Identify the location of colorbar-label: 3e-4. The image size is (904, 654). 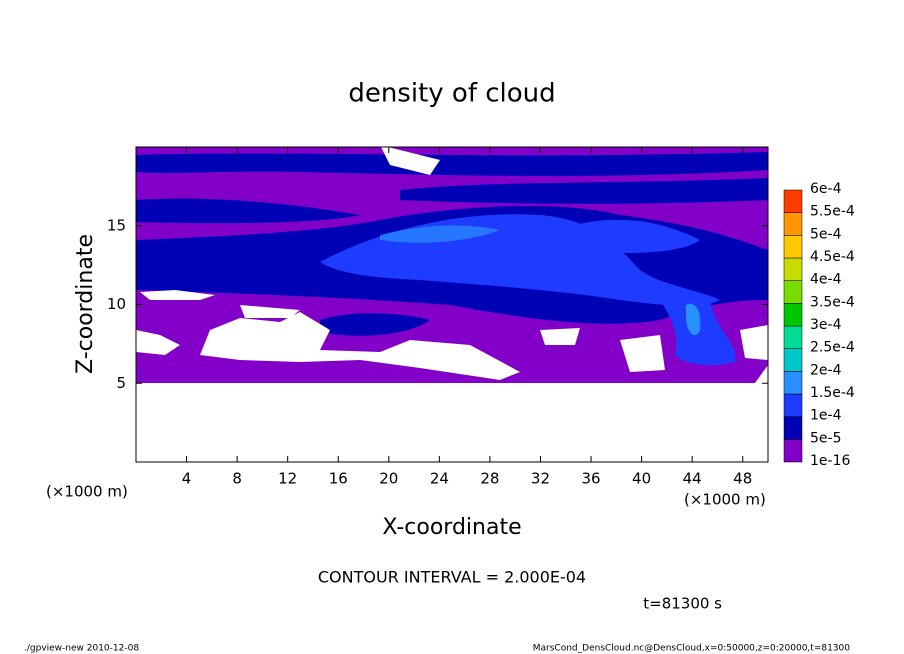
(826, 325).